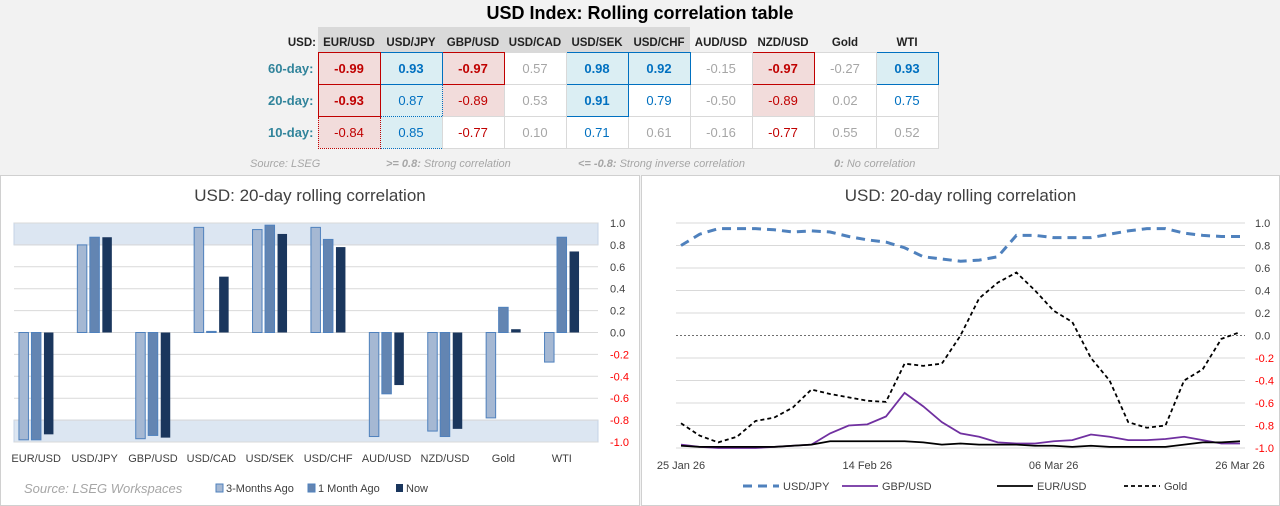 This screenshot has height=506, width=1280. I want to click on line-chart-title: USD: 20-day rolling correlation, so click(960, 195).